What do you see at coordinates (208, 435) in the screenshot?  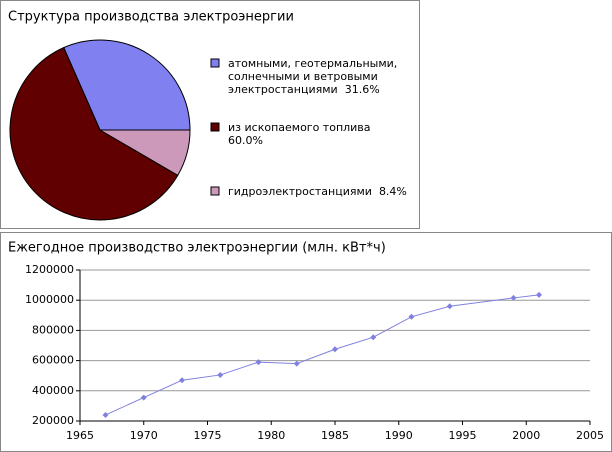 I see `x-tick-label: 1975` at bounding box center [208, 435].